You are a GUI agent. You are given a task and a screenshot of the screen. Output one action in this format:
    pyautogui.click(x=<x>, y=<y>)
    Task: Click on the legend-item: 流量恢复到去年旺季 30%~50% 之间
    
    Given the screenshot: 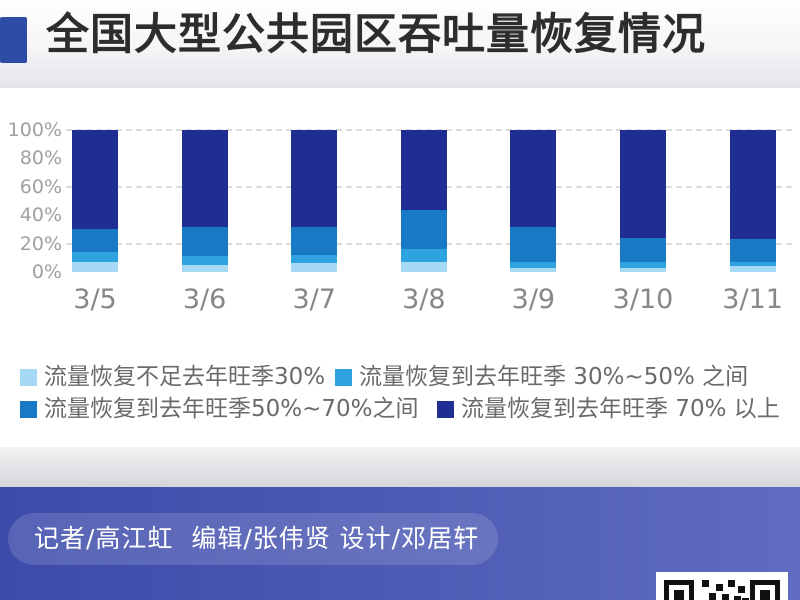 What is the action you would take?
    pyautogui.click(x=541, y=374)
    